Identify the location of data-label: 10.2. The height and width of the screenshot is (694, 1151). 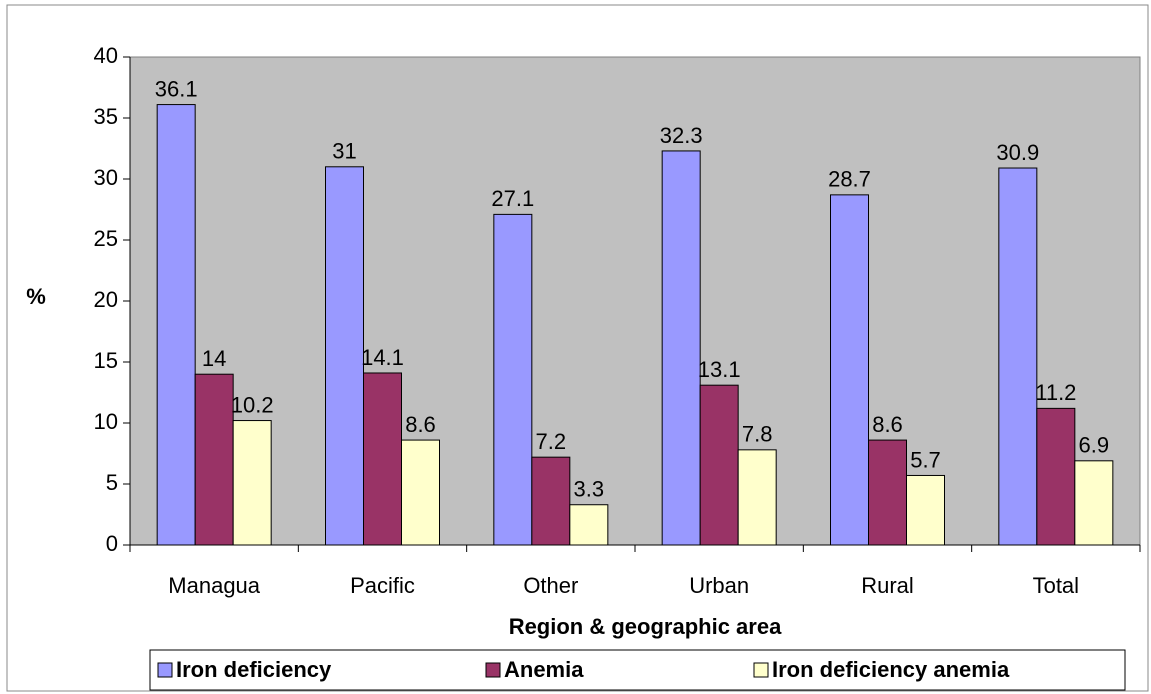
(252, 404).